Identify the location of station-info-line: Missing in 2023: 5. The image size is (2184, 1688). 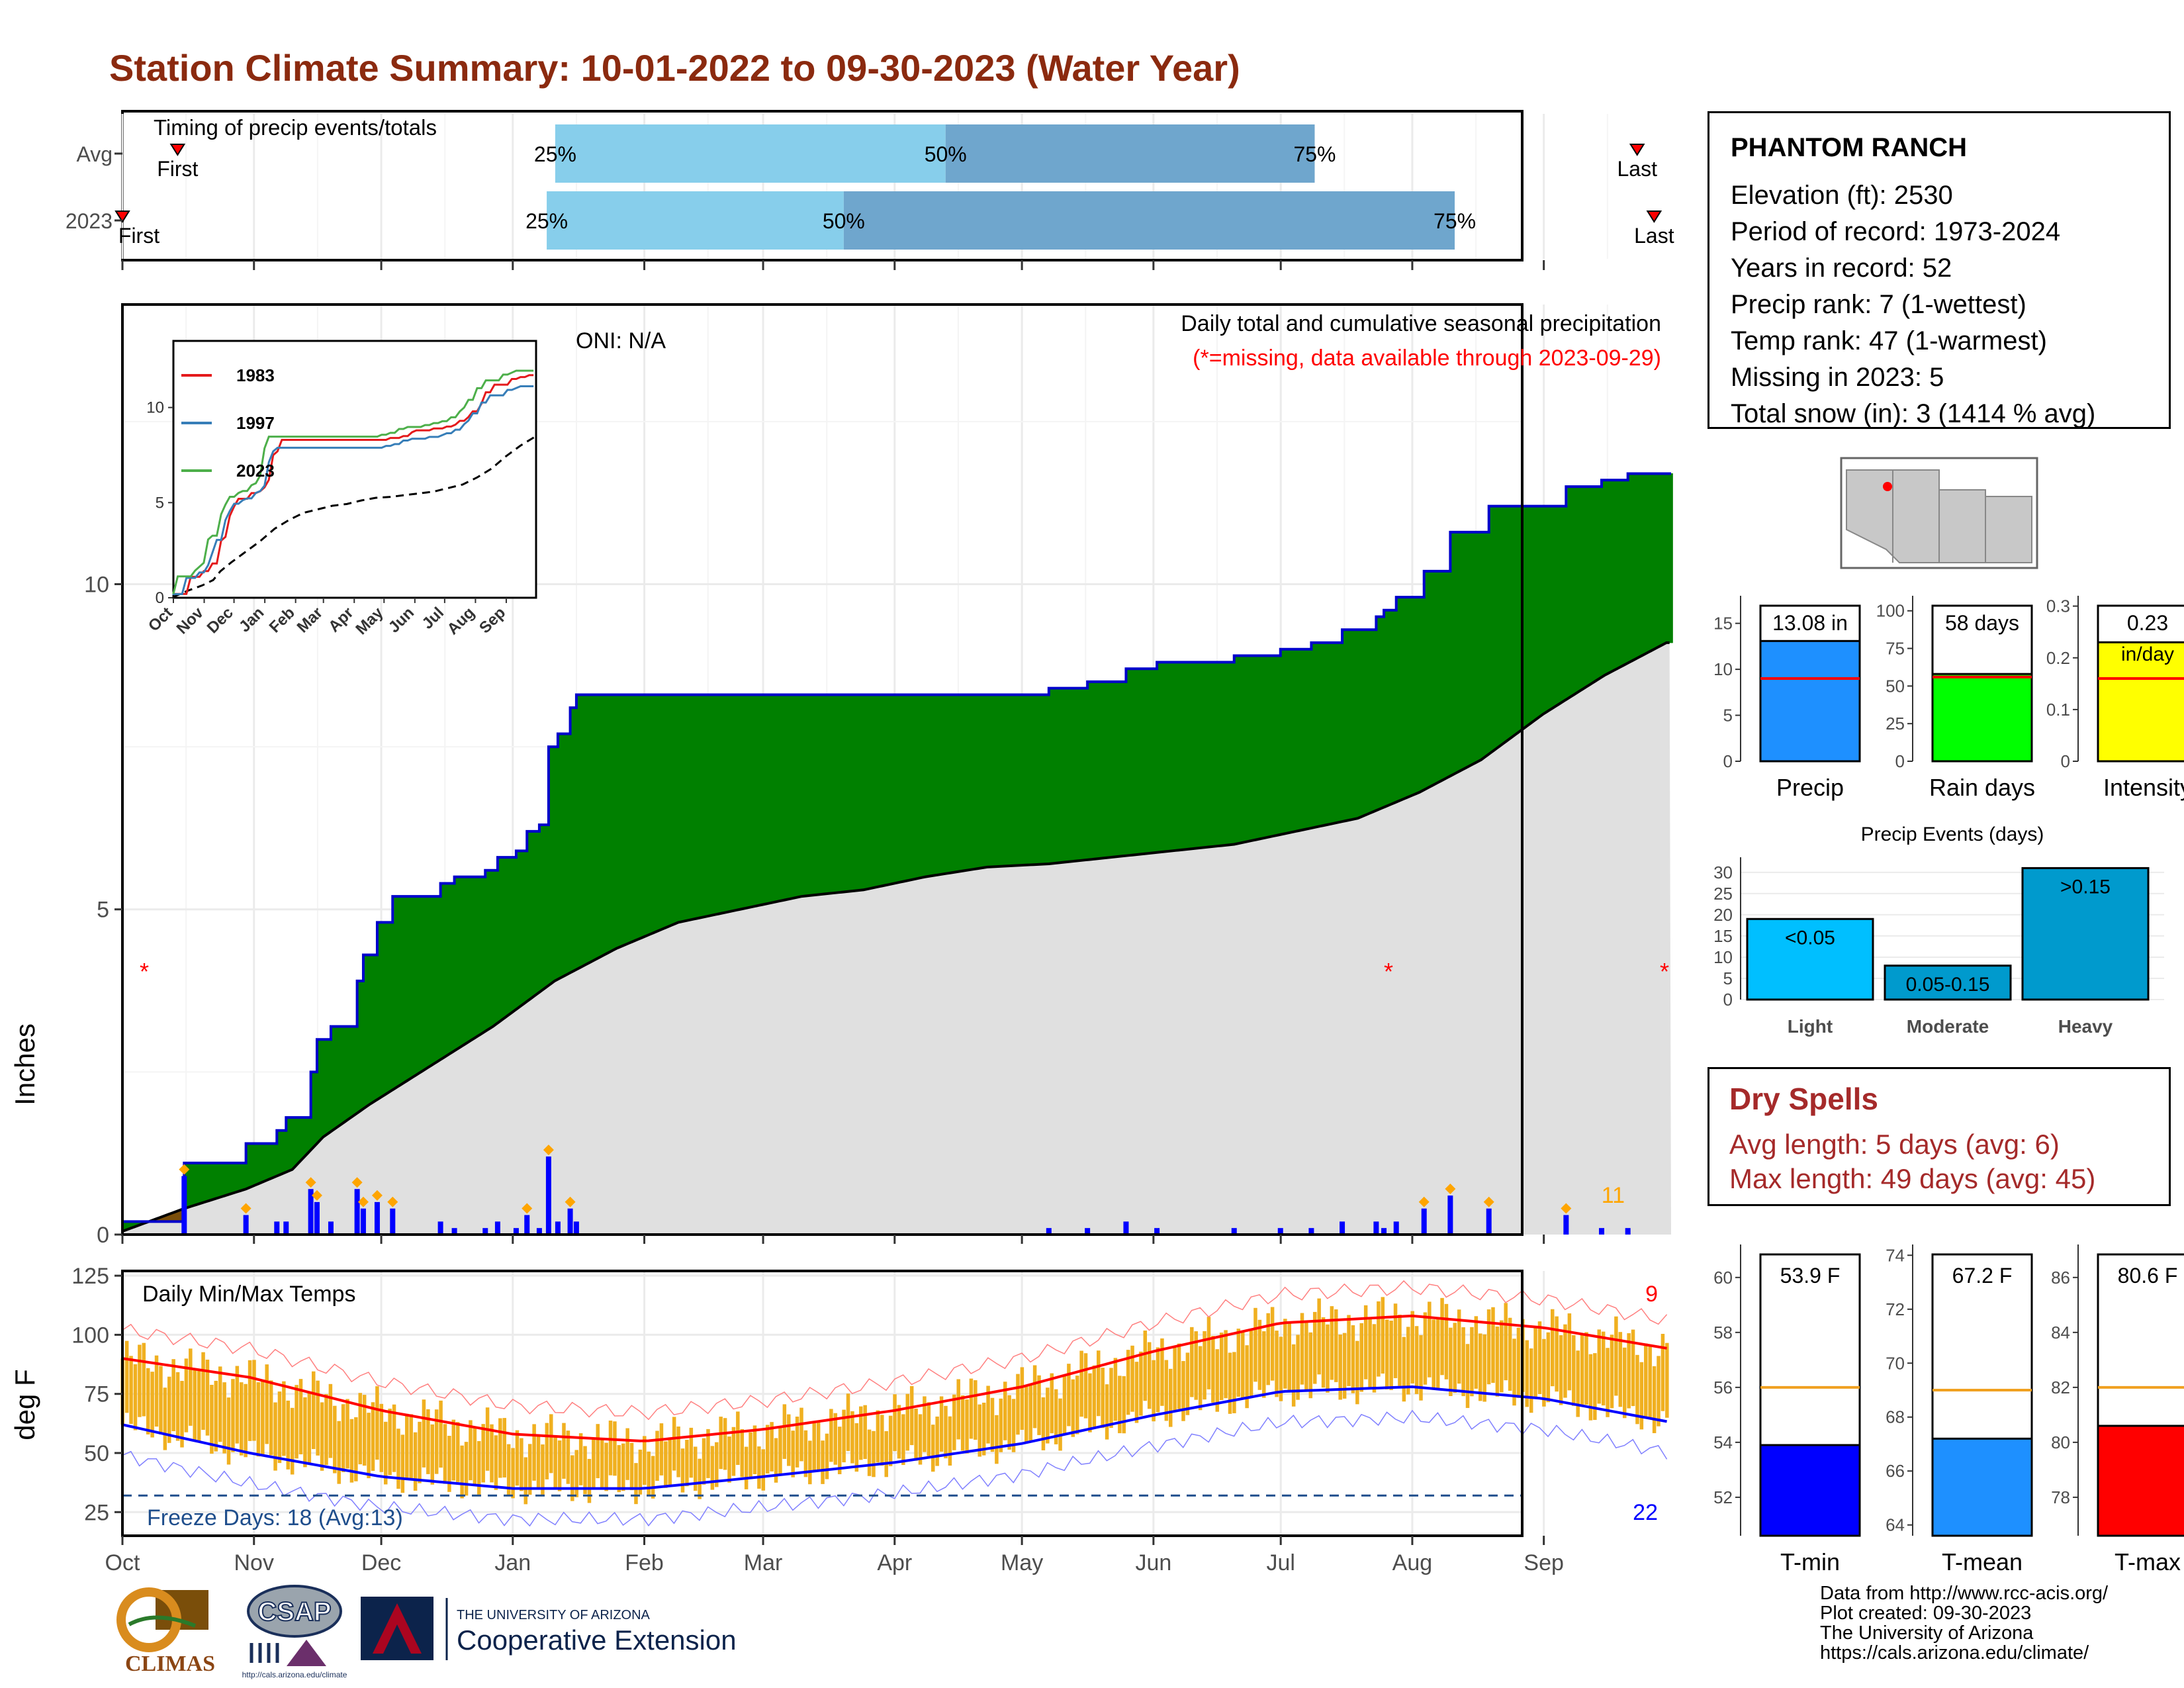
(1837, 377).